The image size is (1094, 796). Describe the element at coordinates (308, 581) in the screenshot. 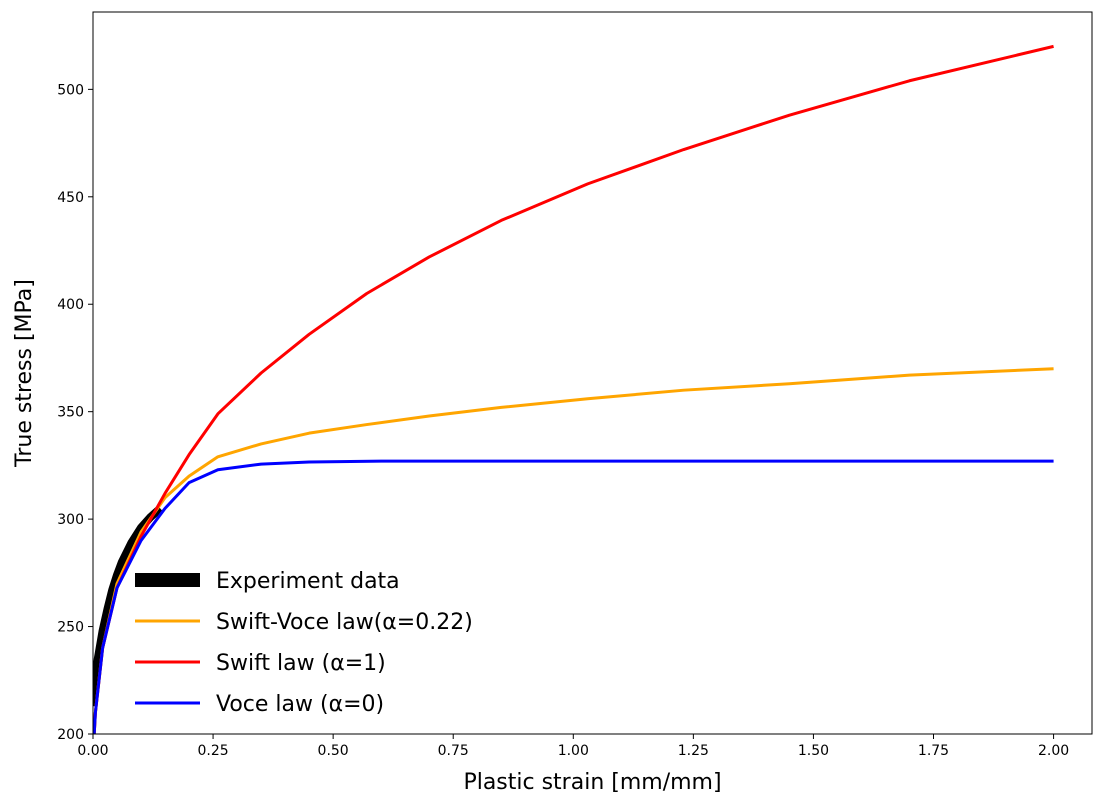

I see `legend-label-0: Experiment data` at that location.